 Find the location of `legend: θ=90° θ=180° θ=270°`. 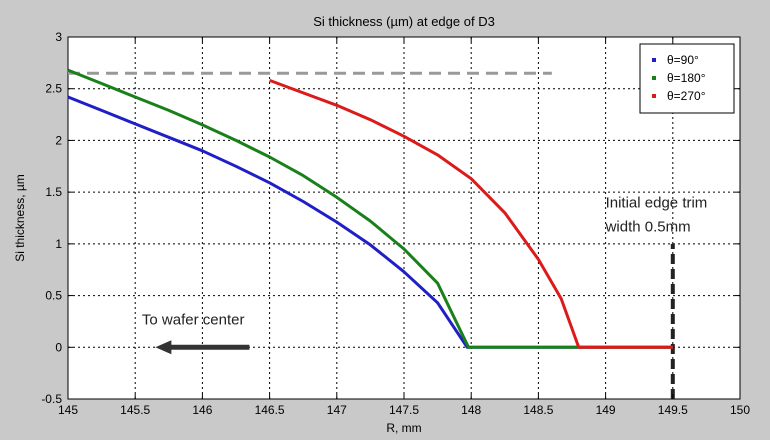

legend: θ=90° θ=180° θ=270° is located at coordinates (687, 78).